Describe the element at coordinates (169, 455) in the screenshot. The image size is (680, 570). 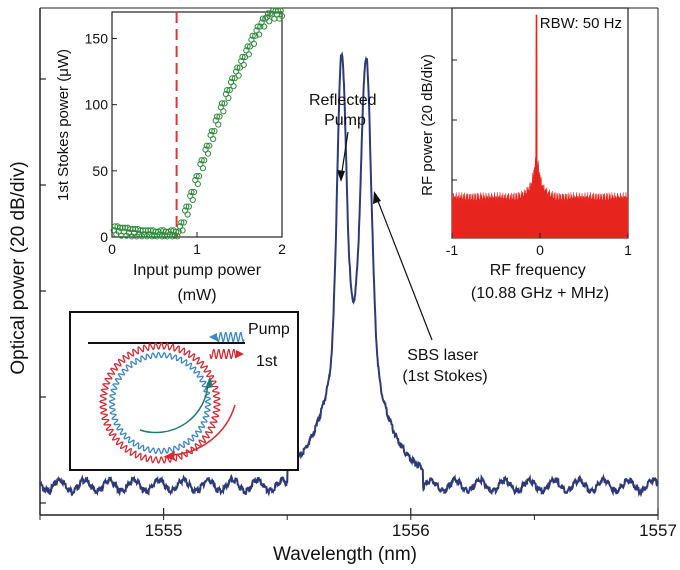
I see `ring-stokes-arrow-head` at that location.